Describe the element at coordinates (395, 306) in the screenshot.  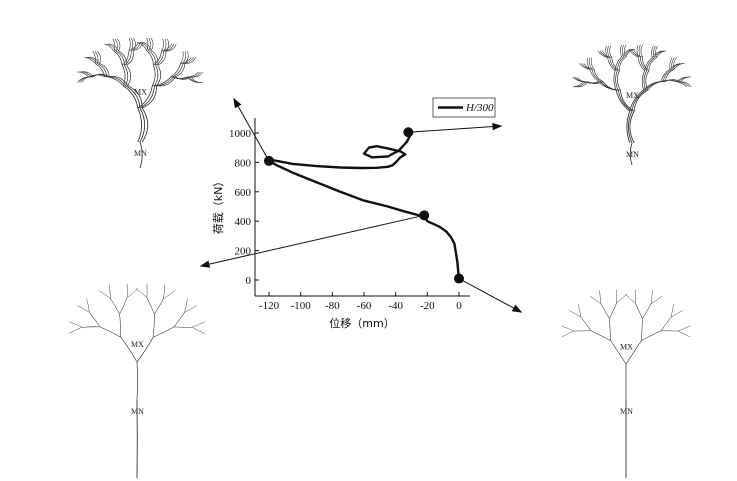
I see `x-tick-label: -40` at that location.